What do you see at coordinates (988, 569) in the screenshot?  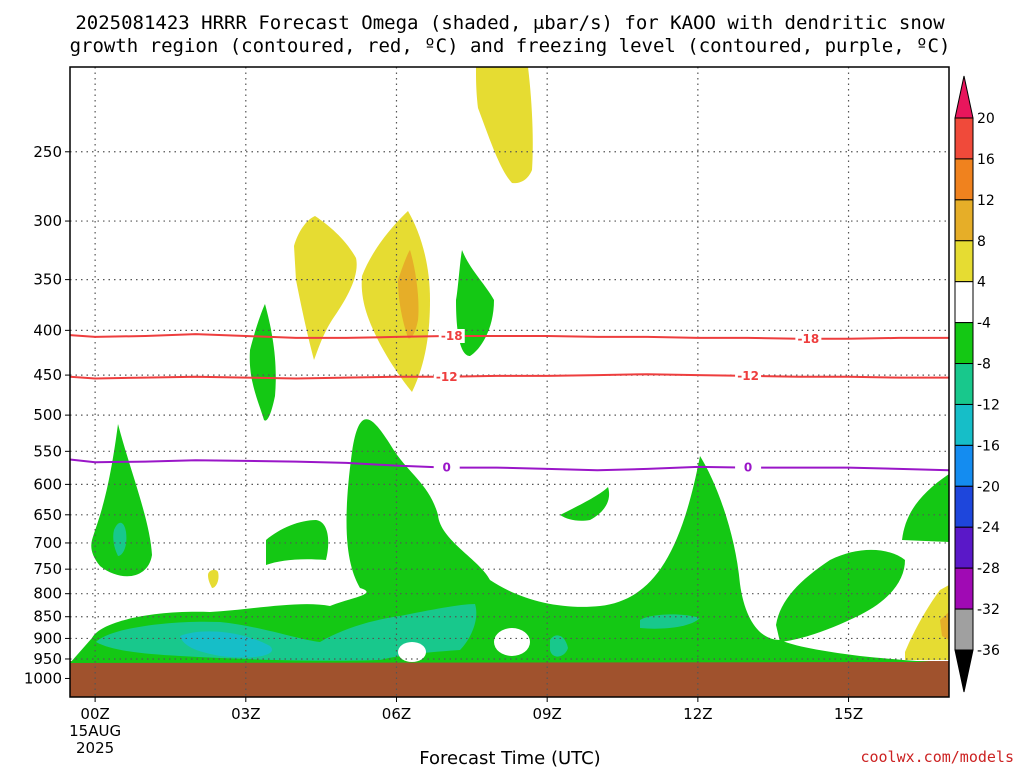 I see `colorbar-tick-label: -28` at bounding box center [988, 569].